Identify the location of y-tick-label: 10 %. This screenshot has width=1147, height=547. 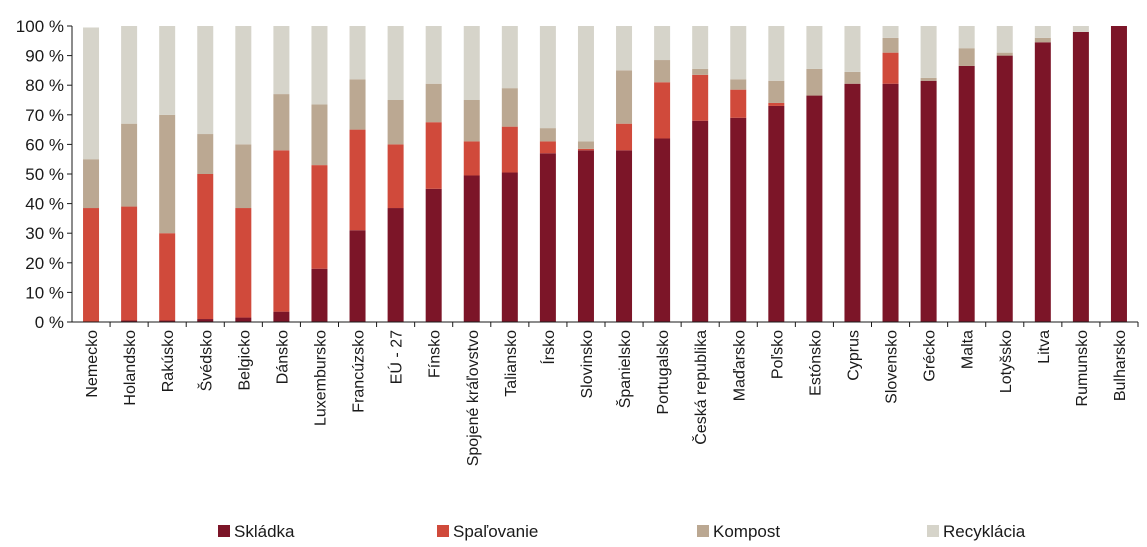
(44, 292).